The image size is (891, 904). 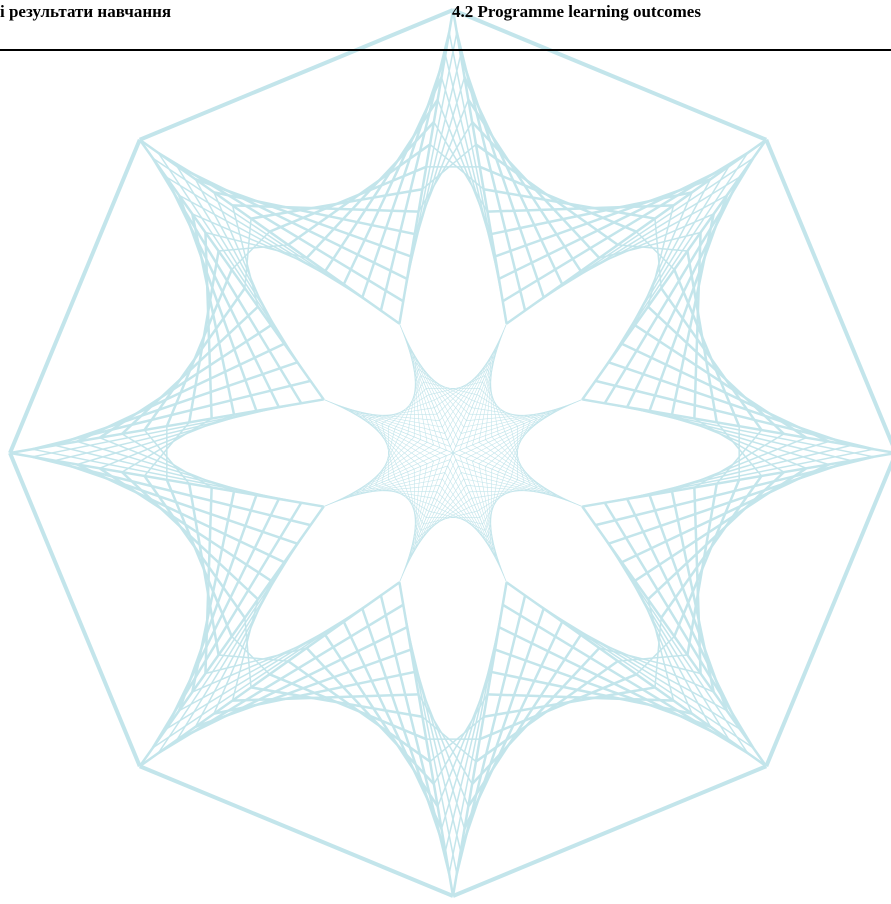 What do you see at coordinates (86, 11) in the screenshot?
I see `header-left: і результати навчання` at bounding box center [86, 11].